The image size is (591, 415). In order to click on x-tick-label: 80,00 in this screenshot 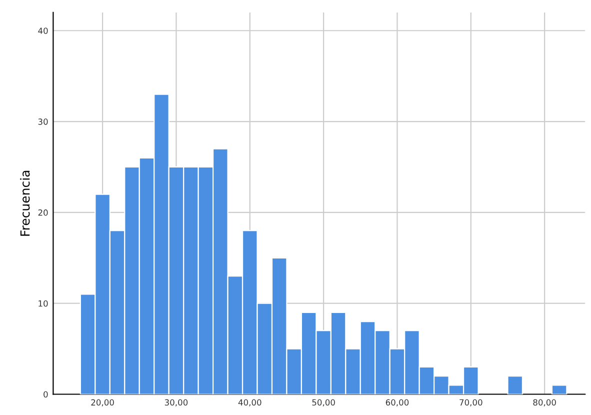, I will do `click(544, 402)`.